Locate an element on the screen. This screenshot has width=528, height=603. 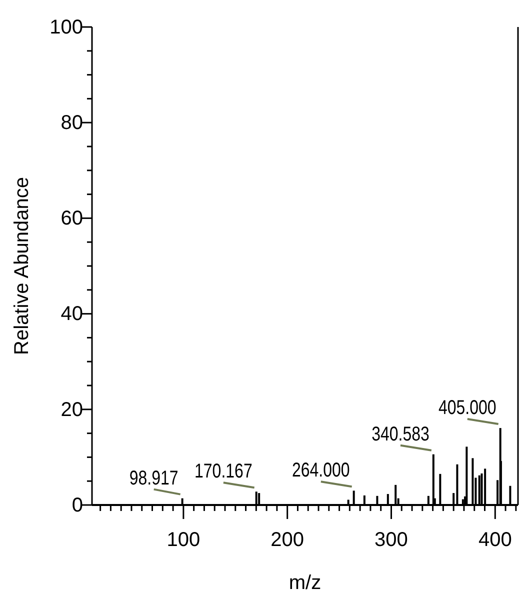
y-tick-label: 0 is located at coordinates (77, 505).